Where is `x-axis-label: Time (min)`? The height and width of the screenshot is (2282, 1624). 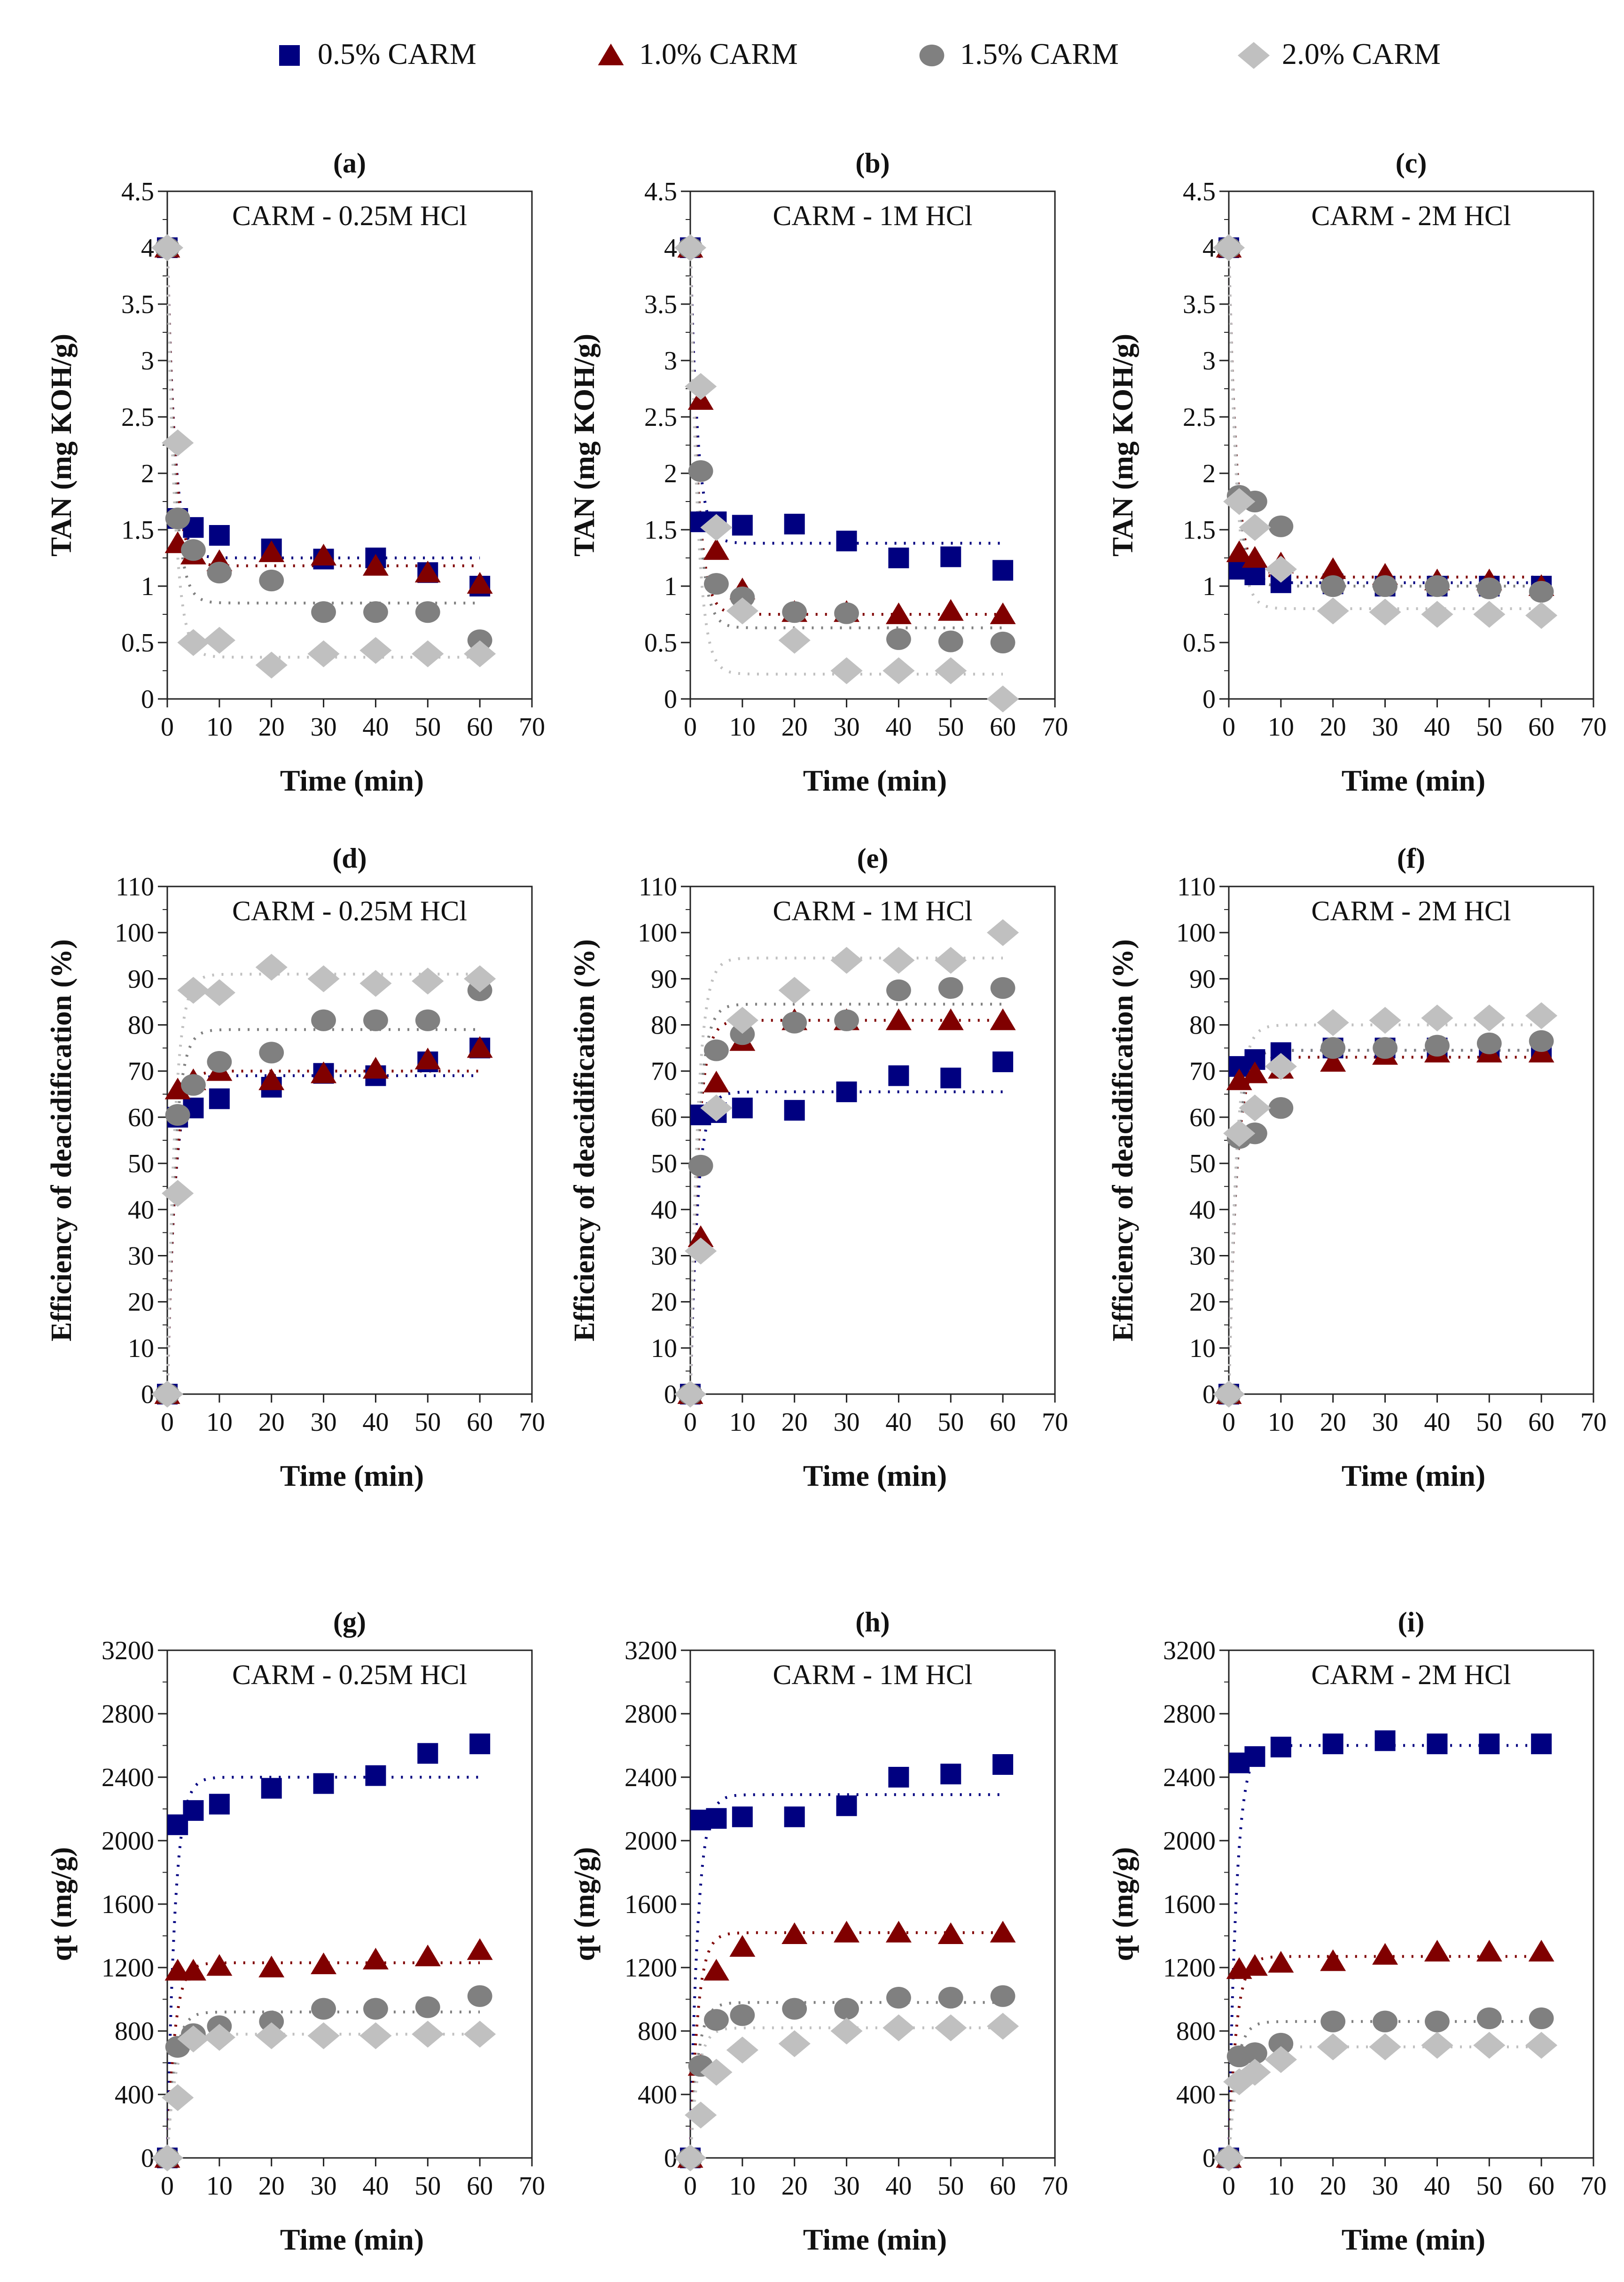
x-axis-label: Time (min) is located at coordinates (875, 780).